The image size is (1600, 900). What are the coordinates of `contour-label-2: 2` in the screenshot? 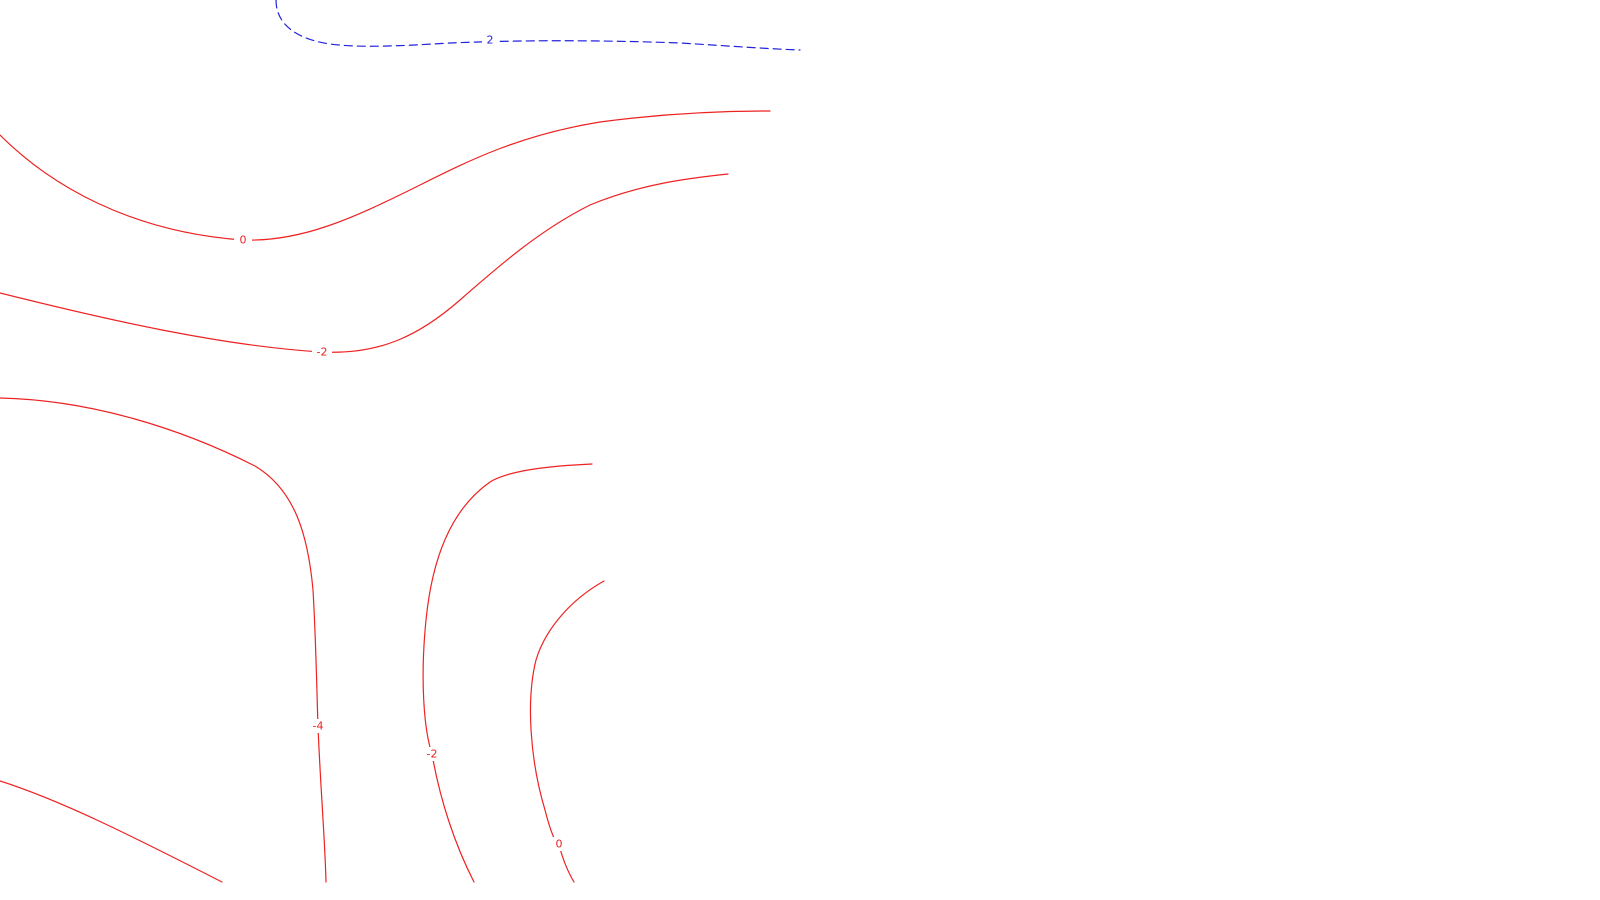 It's located at (490, 40).